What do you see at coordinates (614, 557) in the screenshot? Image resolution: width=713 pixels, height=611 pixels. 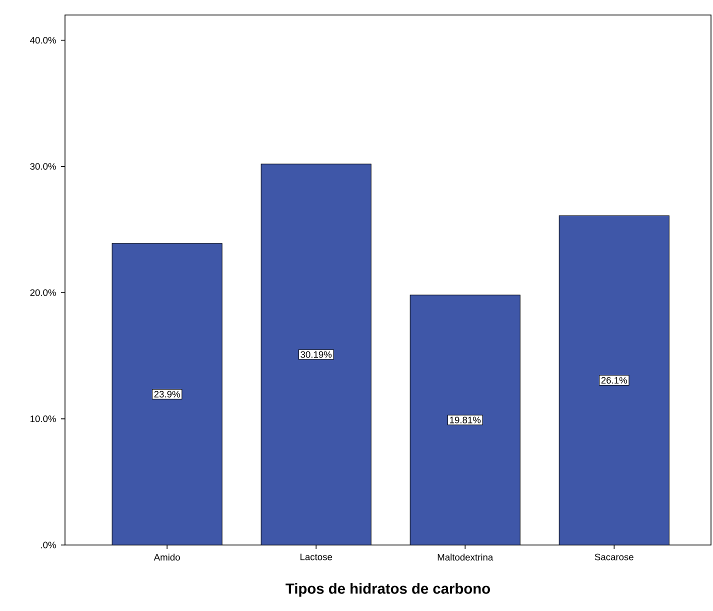 I see `x-tick-label: Sacarose` at bounding box center [614, 557].